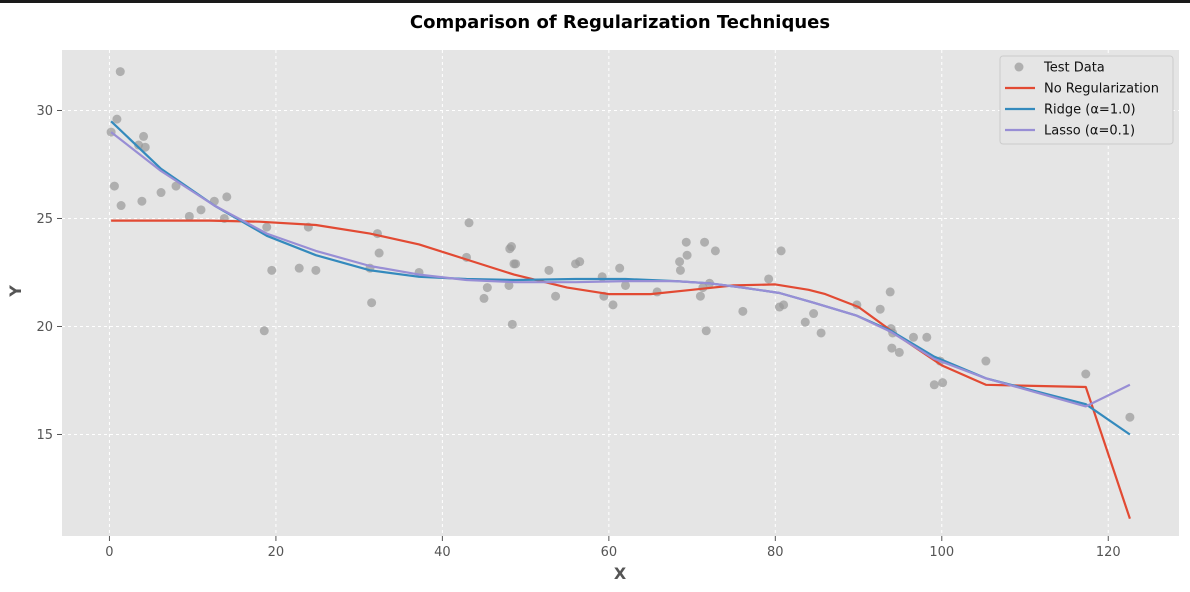 The width and height of the screenshot is (1190, 592). What do you see at coordinates (1090, 110) in the screenshot?
I see `legend-label-ridge: Ridge (α=1.0)` at bounding box center [1090, 110].